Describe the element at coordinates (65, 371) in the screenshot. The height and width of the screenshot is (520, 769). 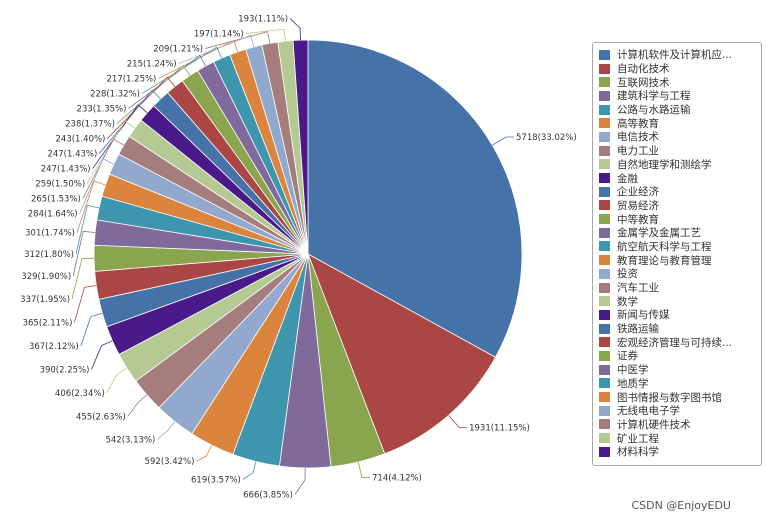
I see `data-label: 390(2.25%)` at that location.